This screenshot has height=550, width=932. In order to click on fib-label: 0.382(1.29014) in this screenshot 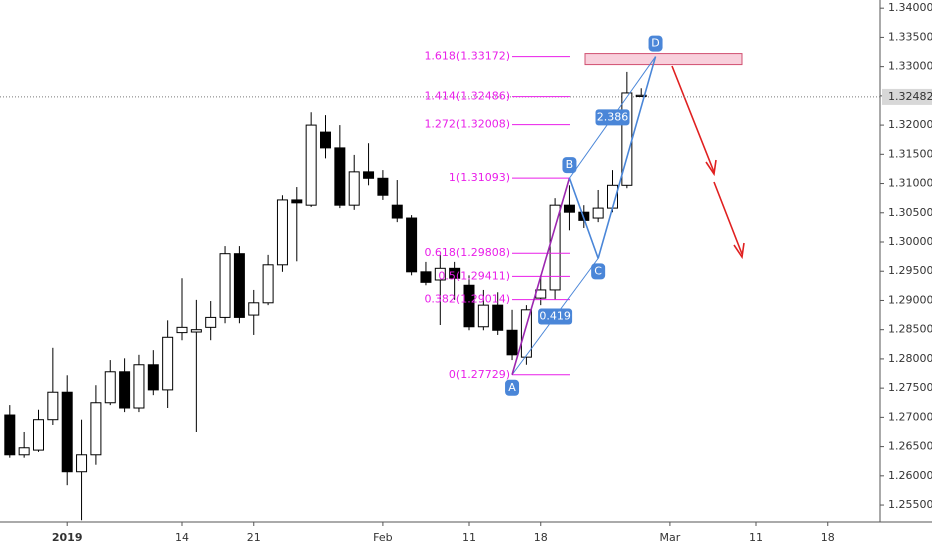, I will do `click(467, 299)`.